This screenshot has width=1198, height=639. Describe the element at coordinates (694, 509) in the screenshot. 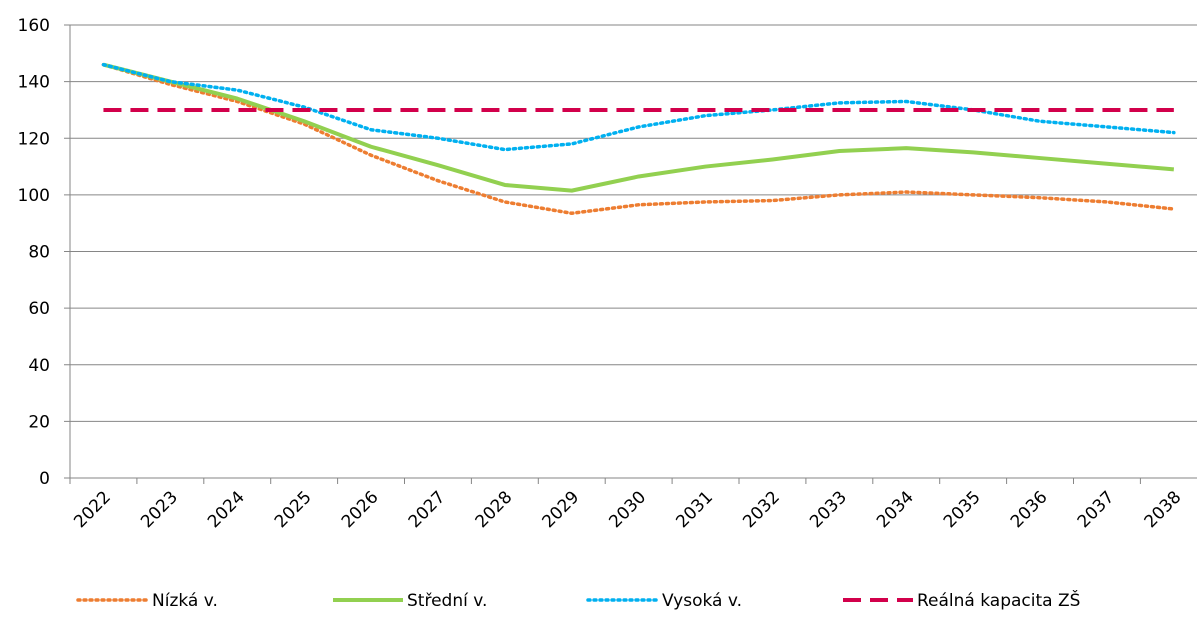

I see `x-tick-label: 2031` at that location.